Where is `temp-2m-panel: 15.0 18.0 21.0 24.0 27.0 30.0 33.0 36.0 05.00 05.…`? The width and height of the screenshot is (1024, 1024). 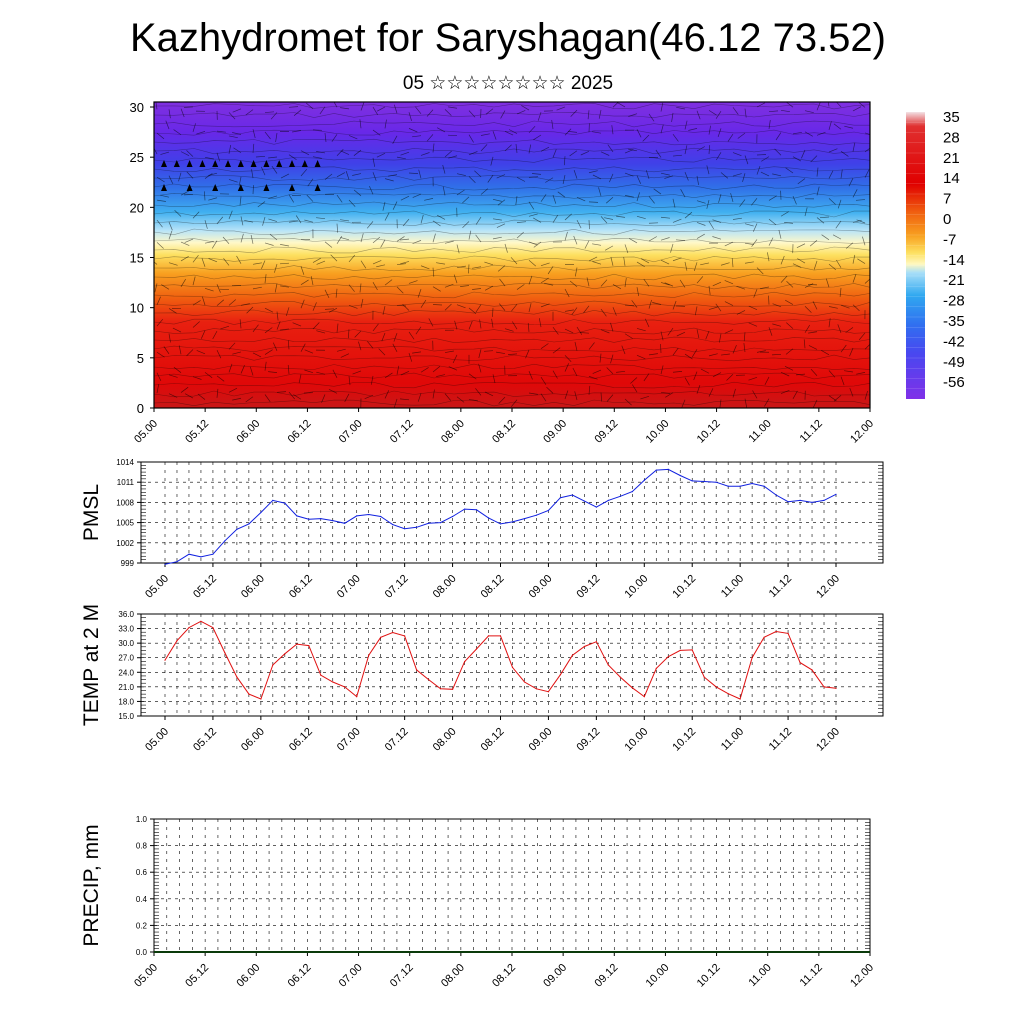
temp-2m-panel: 15.0 18.0 21.0 24.0 27.0 30.0 33.0 36.0 05.00 05.… is located at coordinates (482, 679).